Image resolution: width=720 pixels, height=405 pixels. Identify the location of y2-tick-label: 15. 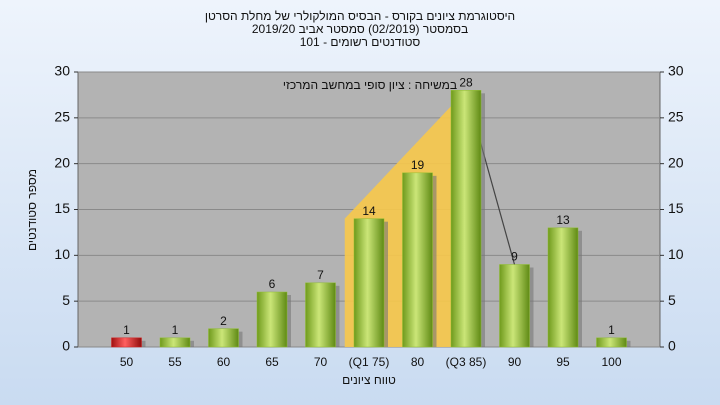
(676, 208).